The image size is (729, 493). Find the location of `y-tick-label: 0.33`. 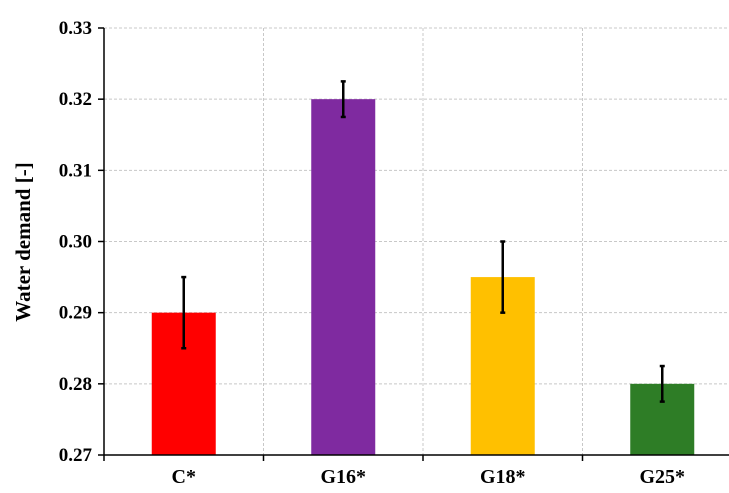

y-tick-label: 0.33 is located at coordinates (75, 28).